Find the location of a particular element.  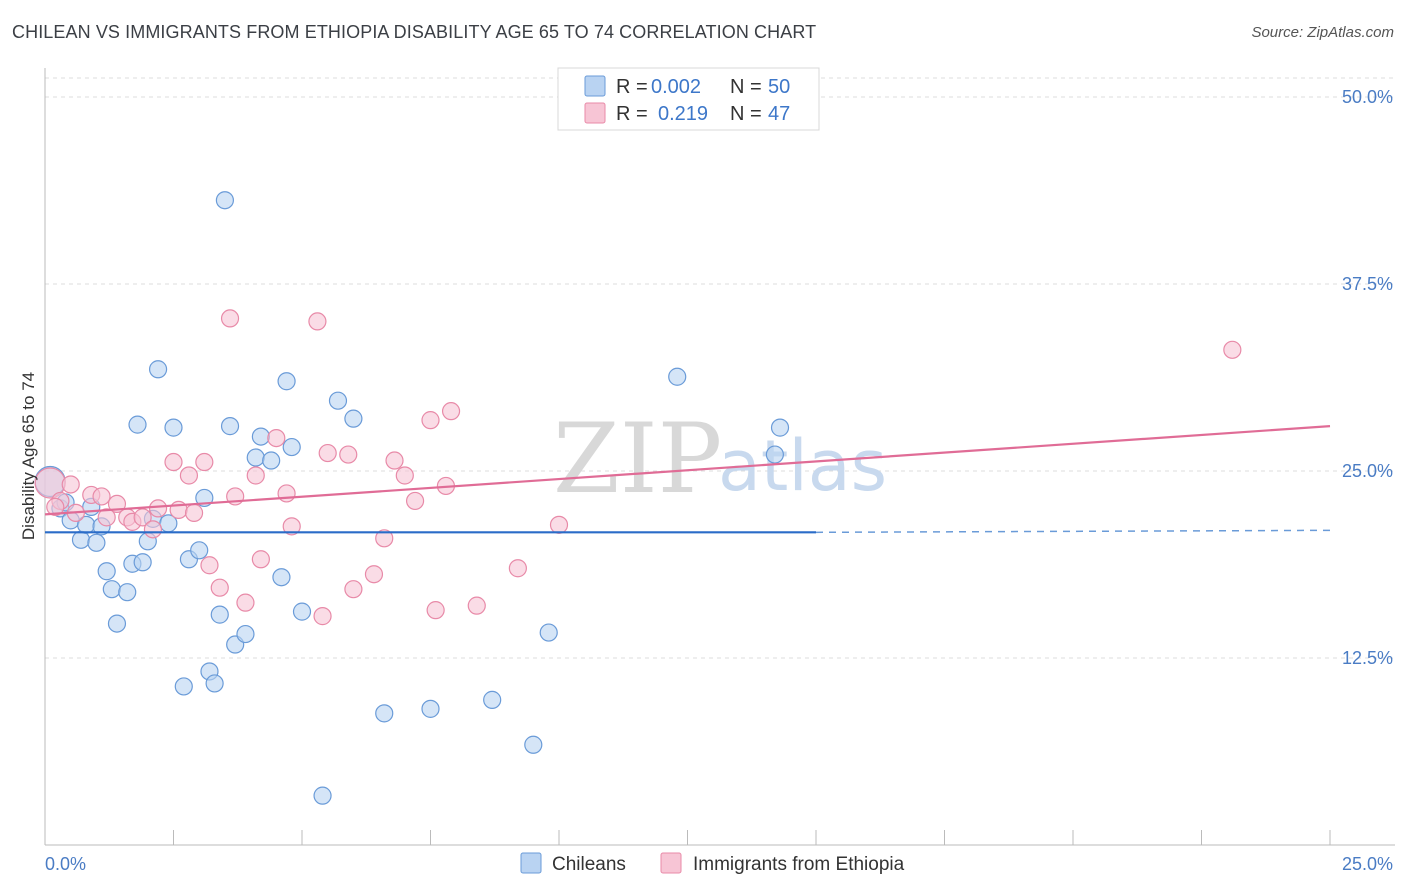

x-tick-label-1: 25.0% is located at coordinates (1367, 864).